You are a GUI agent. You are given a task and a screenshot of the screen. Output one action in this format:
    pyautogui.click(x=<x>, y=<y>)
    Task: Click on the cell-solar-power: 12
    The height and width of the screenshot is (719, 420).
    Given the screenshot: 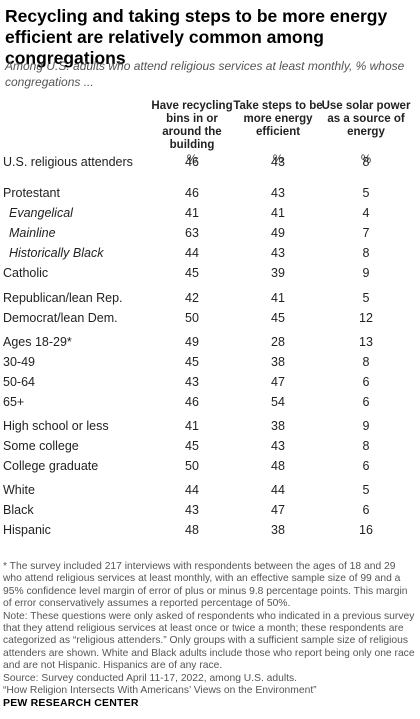 What is the action you would take?
    pyautogui.click(x=366, y=318)
    